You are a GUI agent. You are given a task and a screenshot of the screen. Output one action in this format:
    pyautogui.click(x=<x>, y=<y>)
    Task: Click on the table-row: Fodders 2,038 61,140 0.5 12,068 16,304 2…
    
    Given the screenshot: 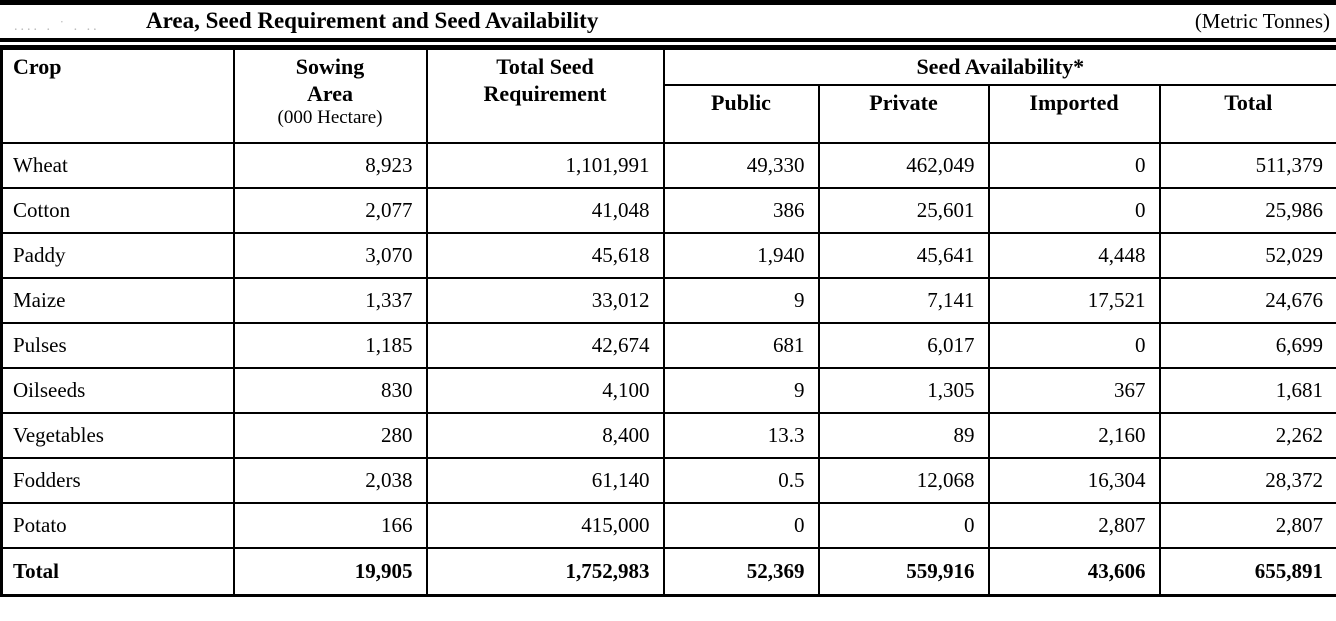 What is the action you would take?
    pyautogui.click(x=668, y=480)
    